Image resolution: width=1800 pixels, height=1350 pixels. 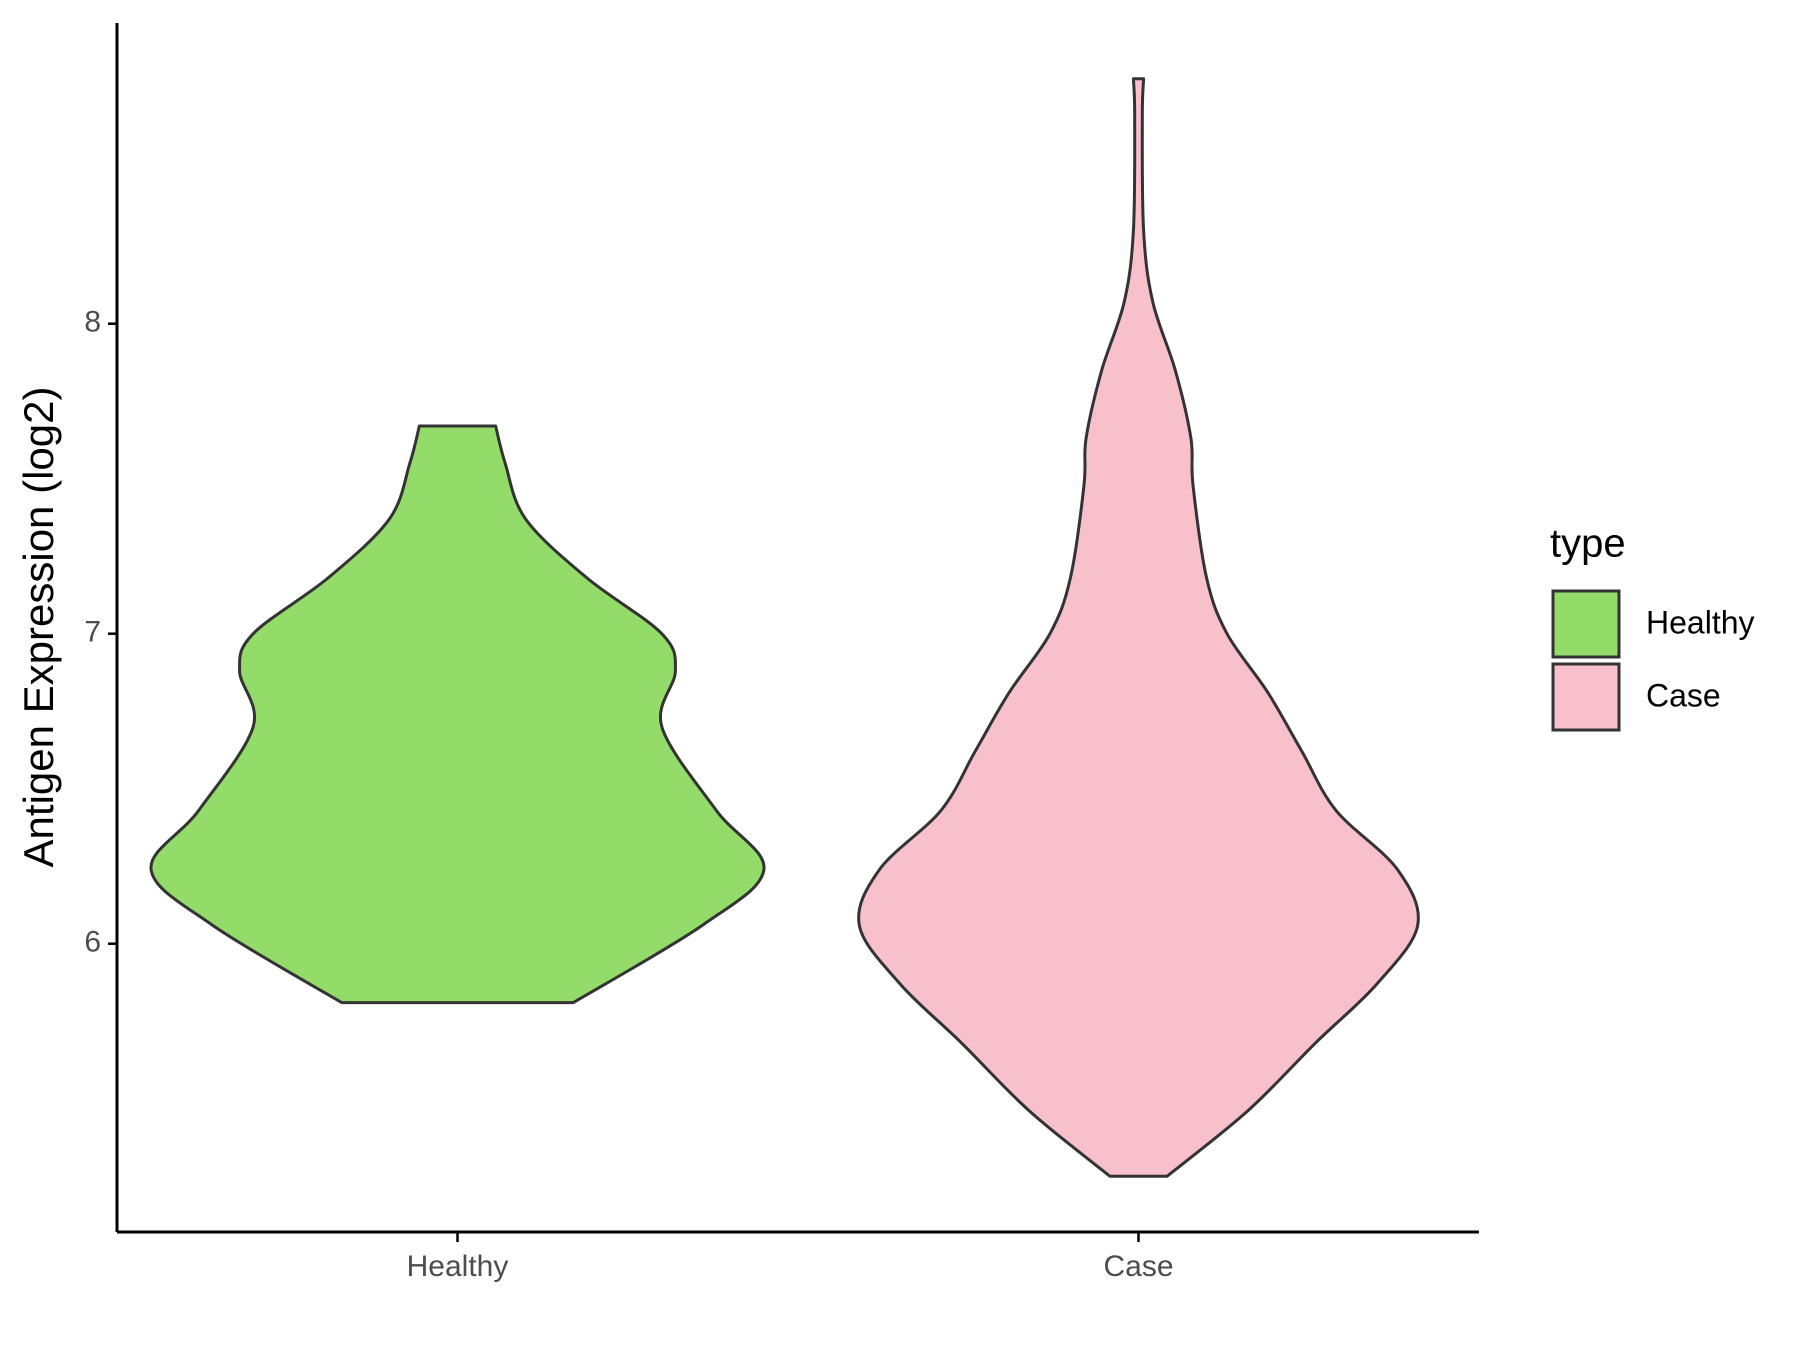 I want to click on legend-label: Healthy, so click(x=1700, y=622).